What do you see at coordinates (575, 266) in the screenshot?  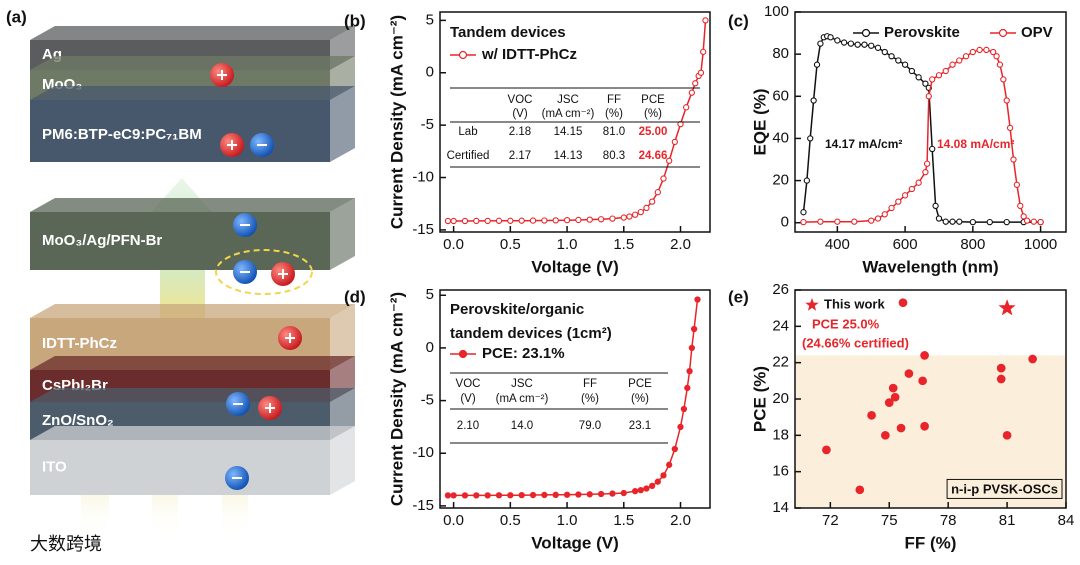 I see `x-axis-label: Voltage (V)` at bounding box center [575, 266].